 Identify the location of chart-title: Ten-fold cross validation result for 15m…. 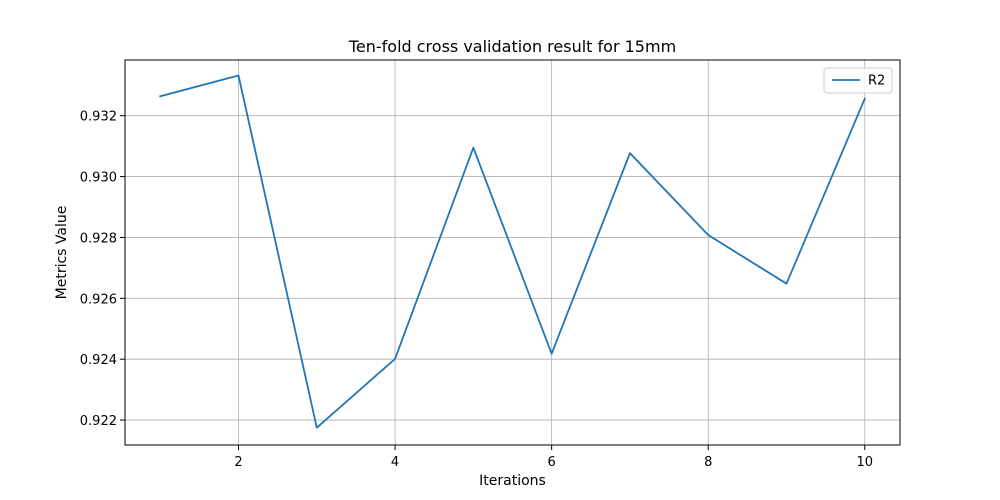
(512, 46).